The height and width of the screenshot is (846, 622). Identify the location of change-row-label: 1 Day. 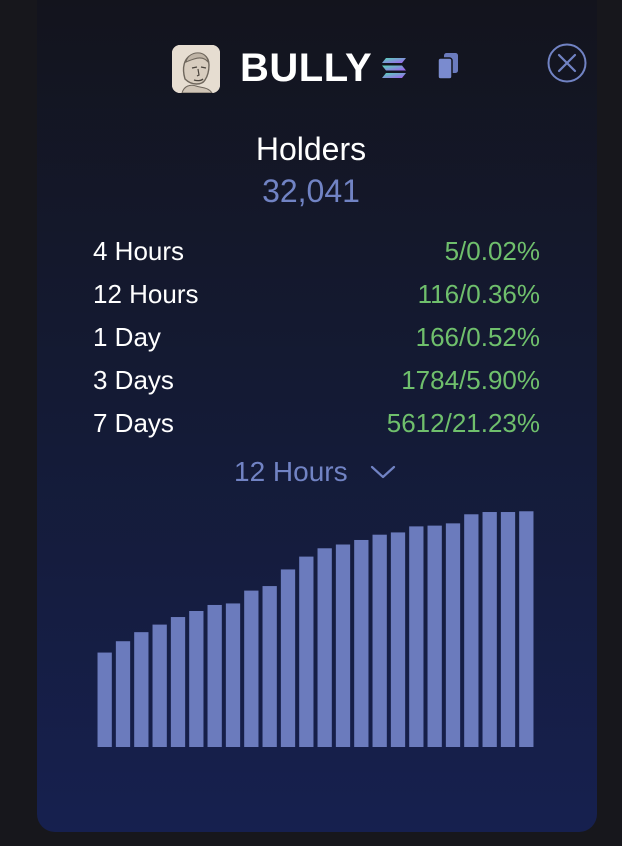
(127, 337).